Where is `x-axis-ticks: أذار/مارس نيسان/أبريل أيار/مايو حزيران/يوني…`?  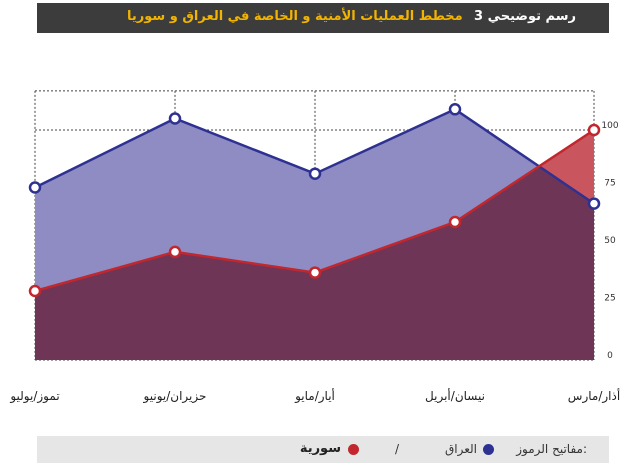
x-axis-ticks: أذار/مارس نيسان/أبريل أيار/مايو حزيران/يوني… is located at coordinates (314, 396).